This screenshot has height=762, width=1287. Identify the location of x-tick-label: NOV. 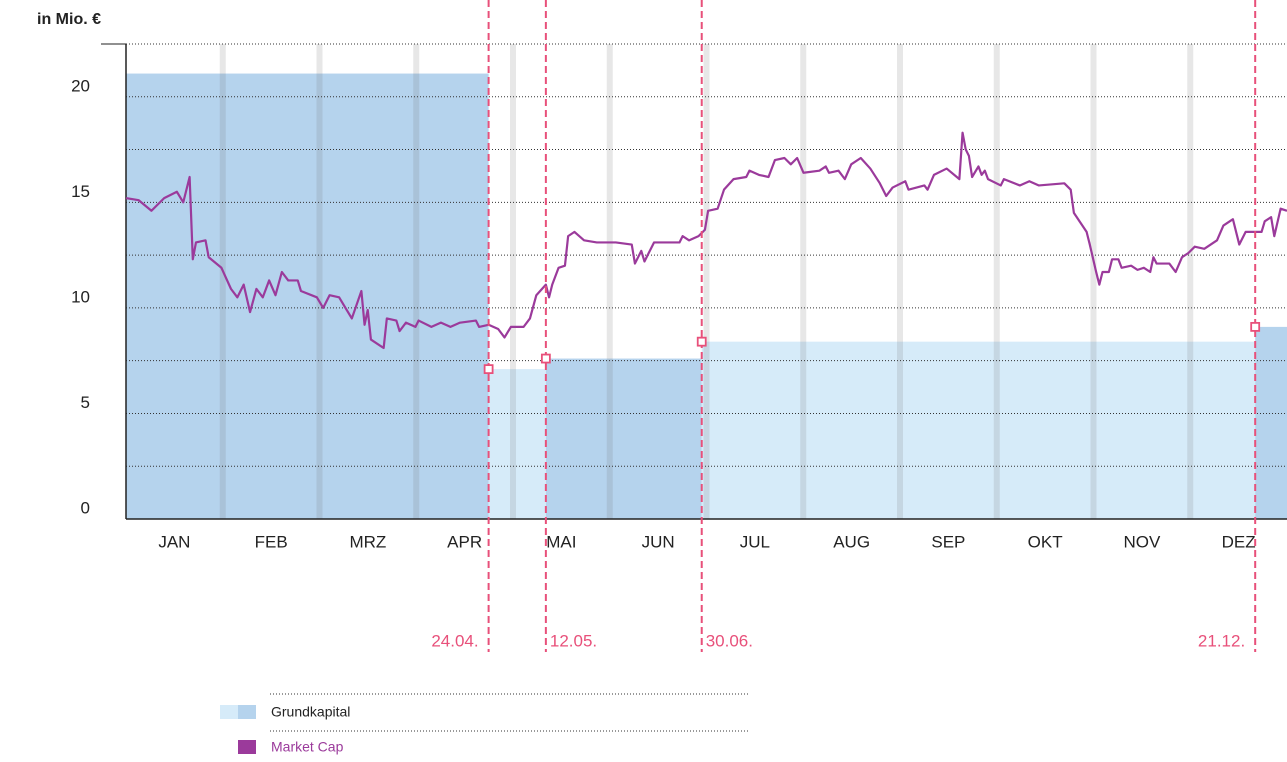
(1142, 541).